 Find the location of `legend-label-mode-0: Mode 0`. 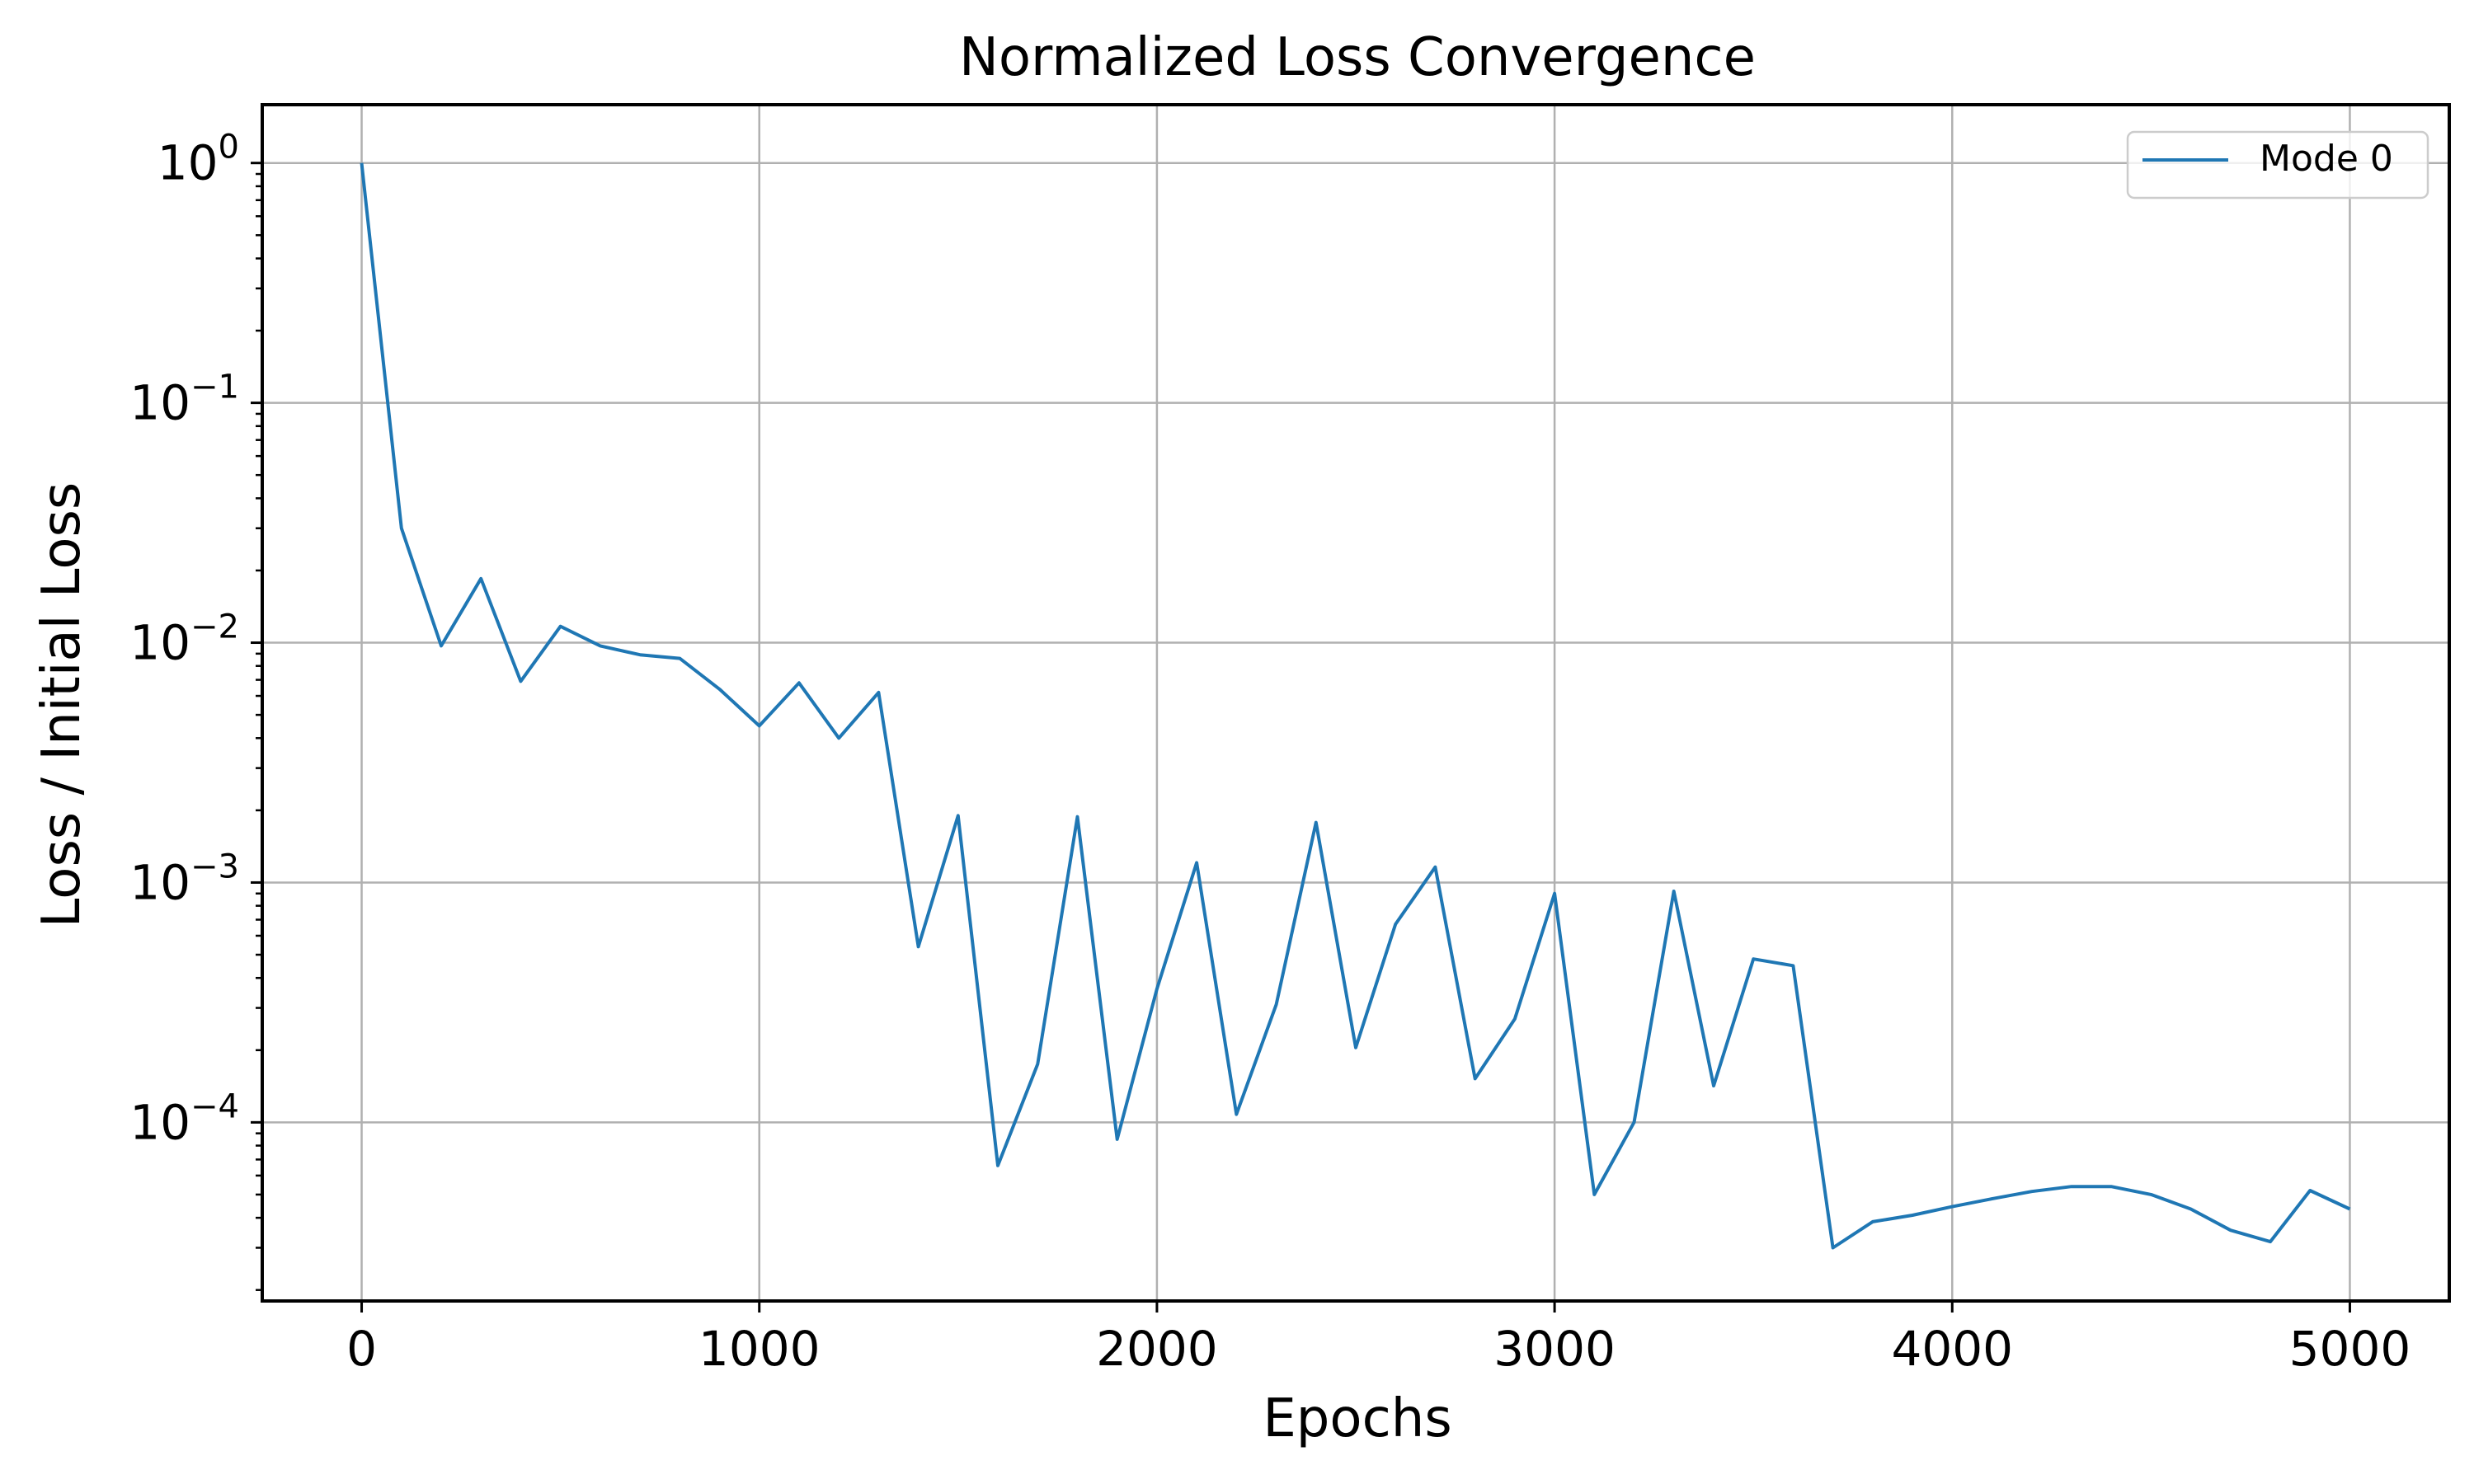

legend-label-mode-0: Mode 0 is located at coordinates (2326, 159).